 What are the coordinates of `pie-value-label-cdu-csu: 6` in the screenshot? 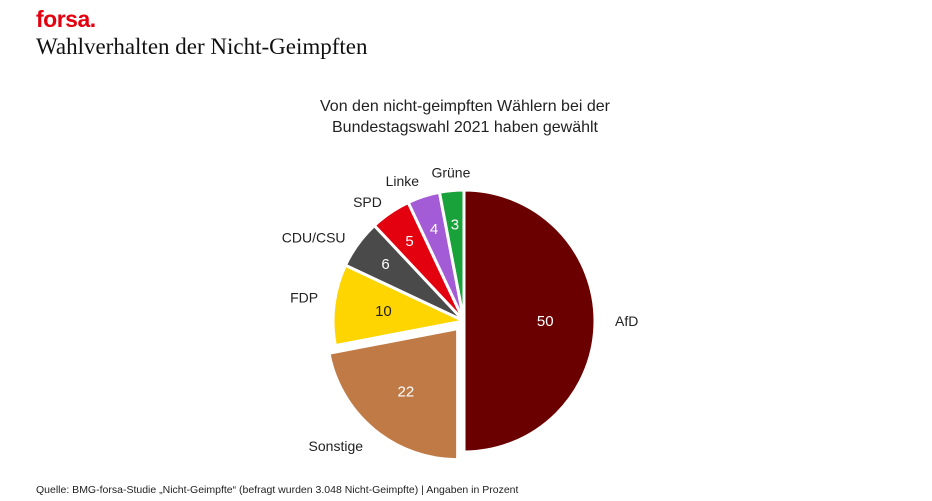 It's located at (385, 264).